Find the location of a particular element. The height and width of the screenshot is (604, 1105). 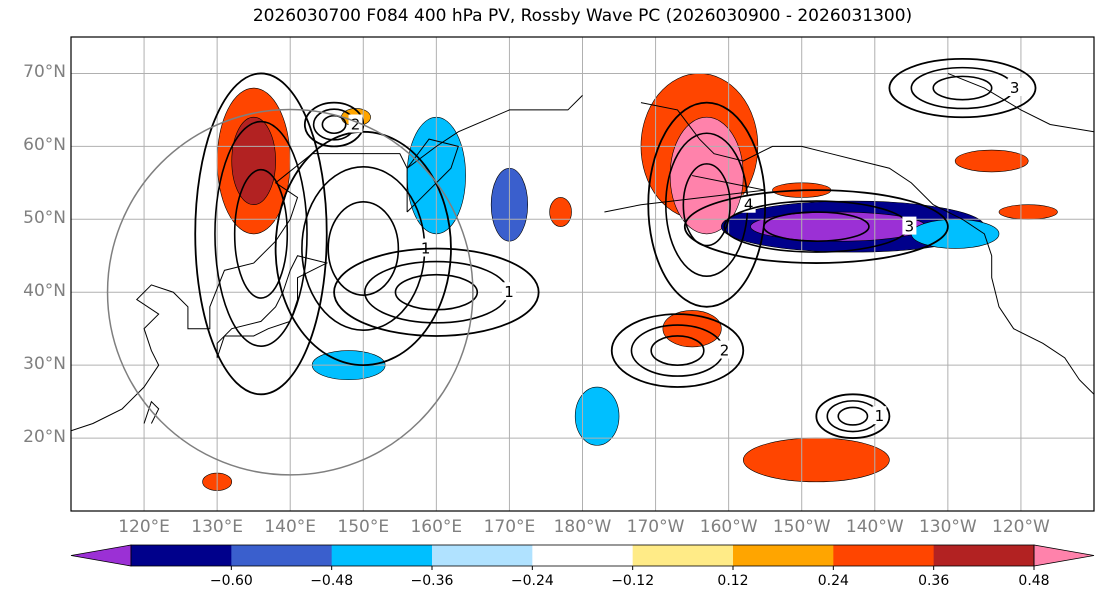

latitude-tick-label: 50°N is located at coordinates (44, 218).